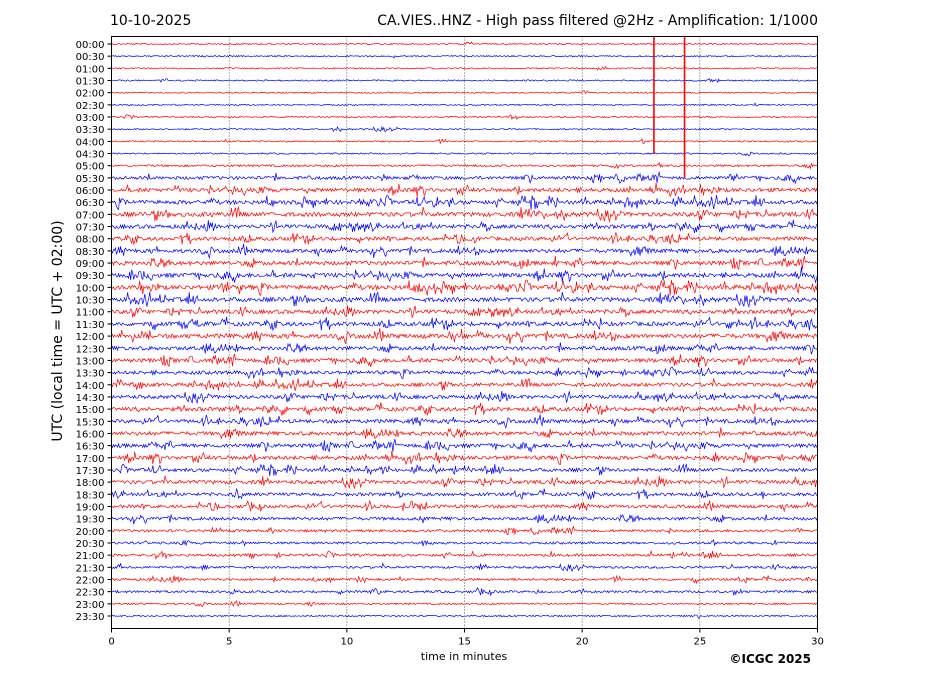 This screenshot has width=927, height=696. What do you see at coordinates (90, 483) in the screenshot?
I see `y-tick-label: 18:00` at bounding box center [90, 483].